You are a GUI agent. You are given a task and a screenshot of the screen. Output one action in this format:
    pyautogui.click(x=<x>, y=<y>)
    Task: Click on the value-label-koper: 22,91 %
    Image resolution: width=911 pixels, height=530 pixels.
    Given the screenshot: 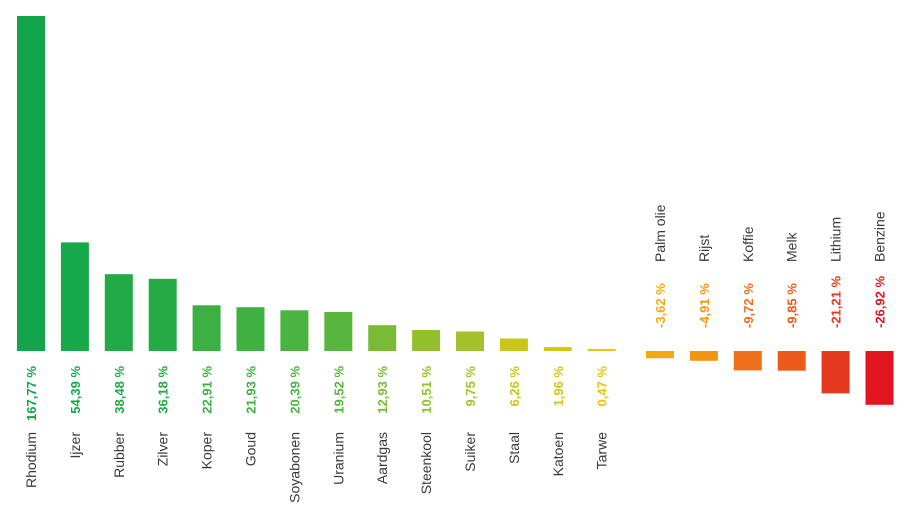 What is the action you would take?
    pyautogui.click(x=207, y=390)
    